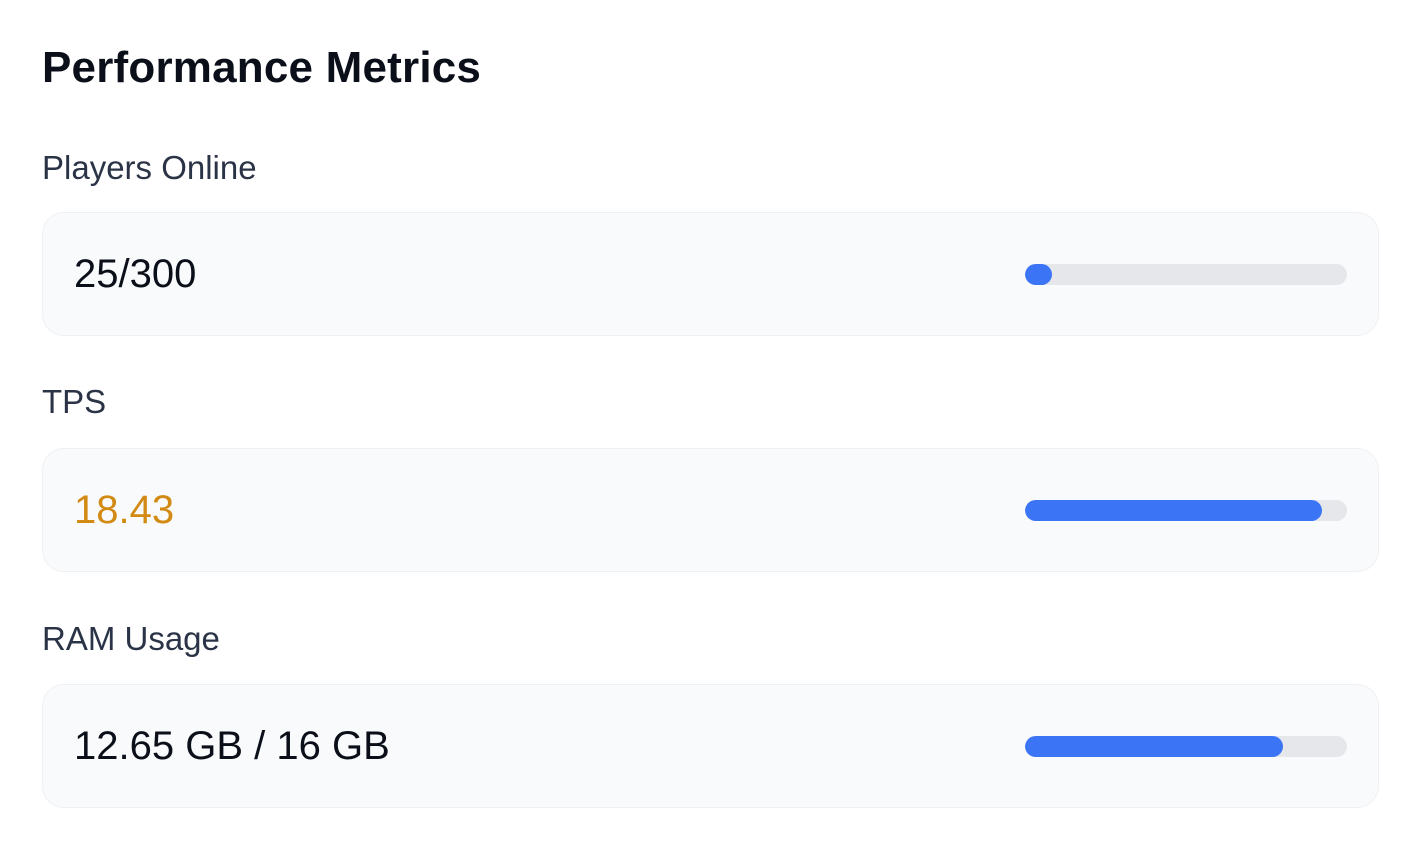 The width and height of the screenshot is (1427, 856). I want to click on metric-label: RAM Usage, so click(131, 638).